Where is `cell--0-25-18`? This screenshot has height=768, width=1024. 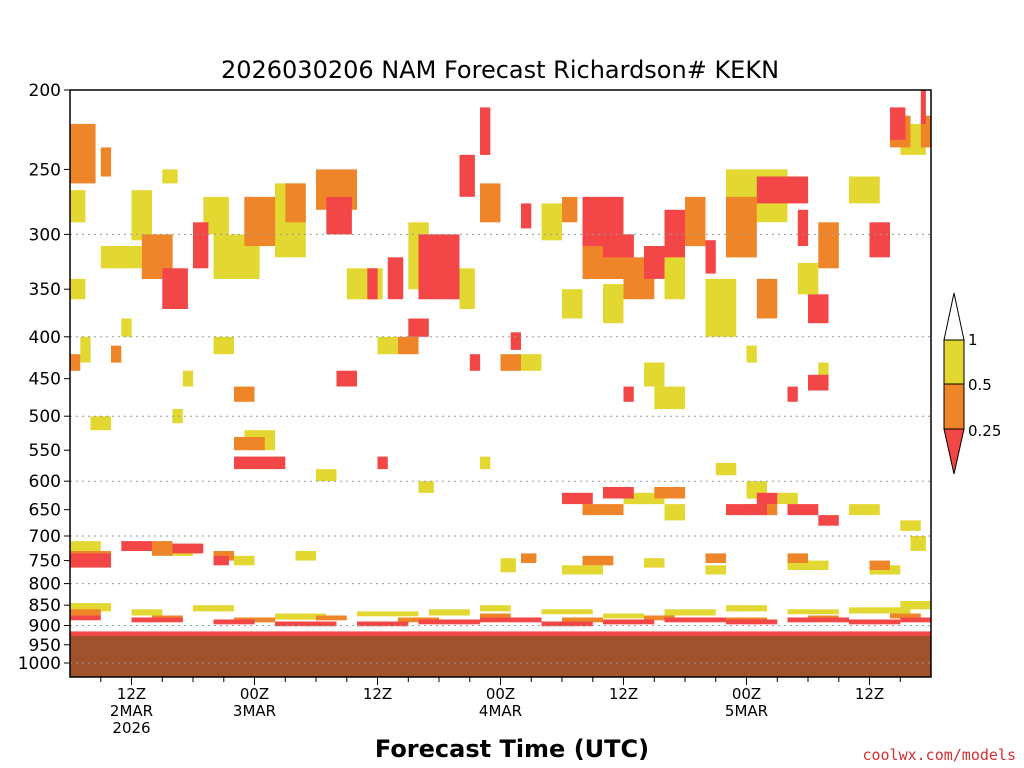 cell--0-25-18 is located at coordinates (879, 240).